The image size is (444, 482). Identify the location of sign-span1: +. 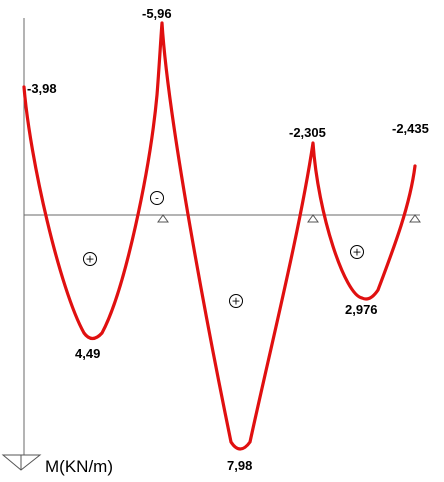
(90, 259).